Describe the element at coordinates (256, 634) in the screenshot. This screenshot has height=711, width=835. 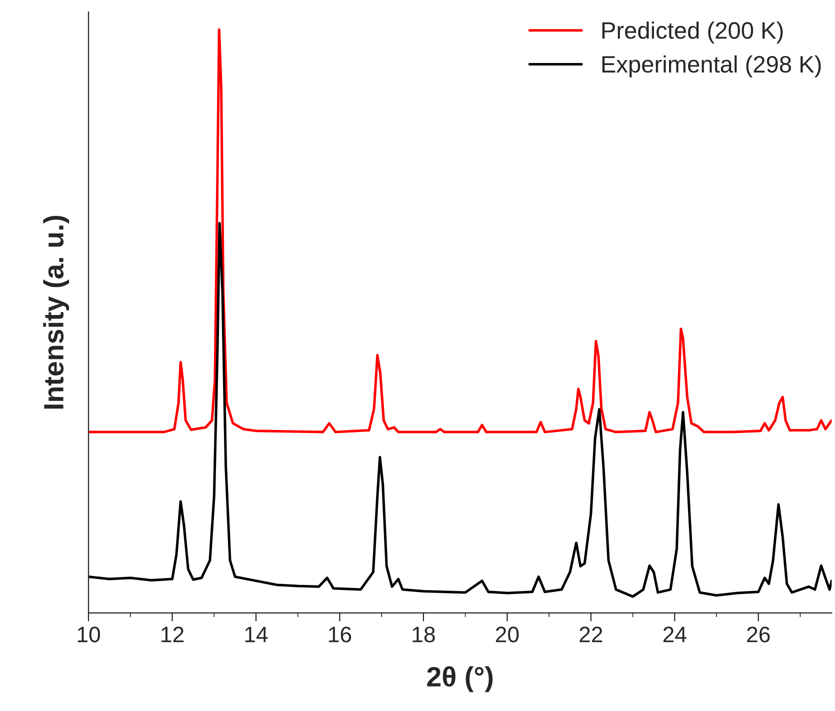
I see `x-tick-label: 14` at that location.